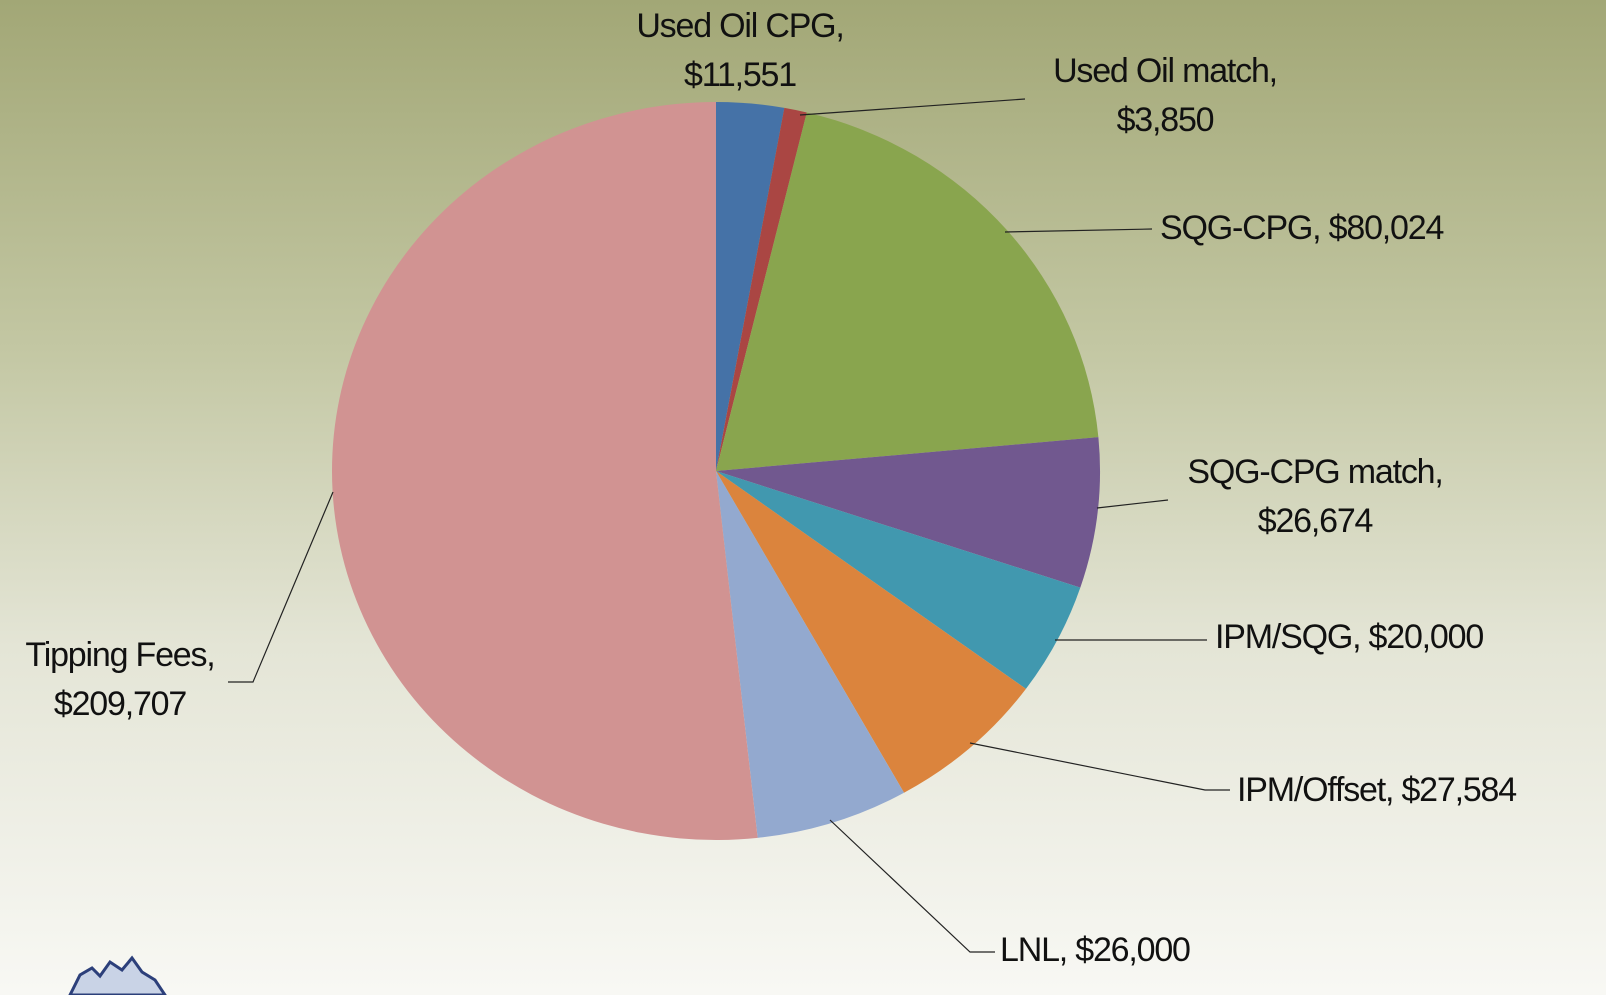 The height and width of the screenshot is (995, 1606). I want to click on data-label: LNL, $26,000, so click(1095, 950).